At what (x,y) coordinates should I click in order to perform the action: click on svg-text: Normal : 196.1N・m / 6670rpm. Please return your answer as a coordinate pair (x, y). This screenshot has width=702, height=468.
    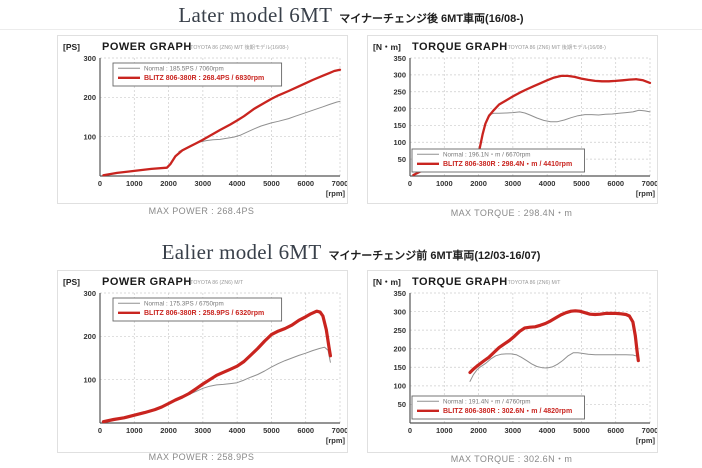
    Looking at the image, I should click on (487, 155).